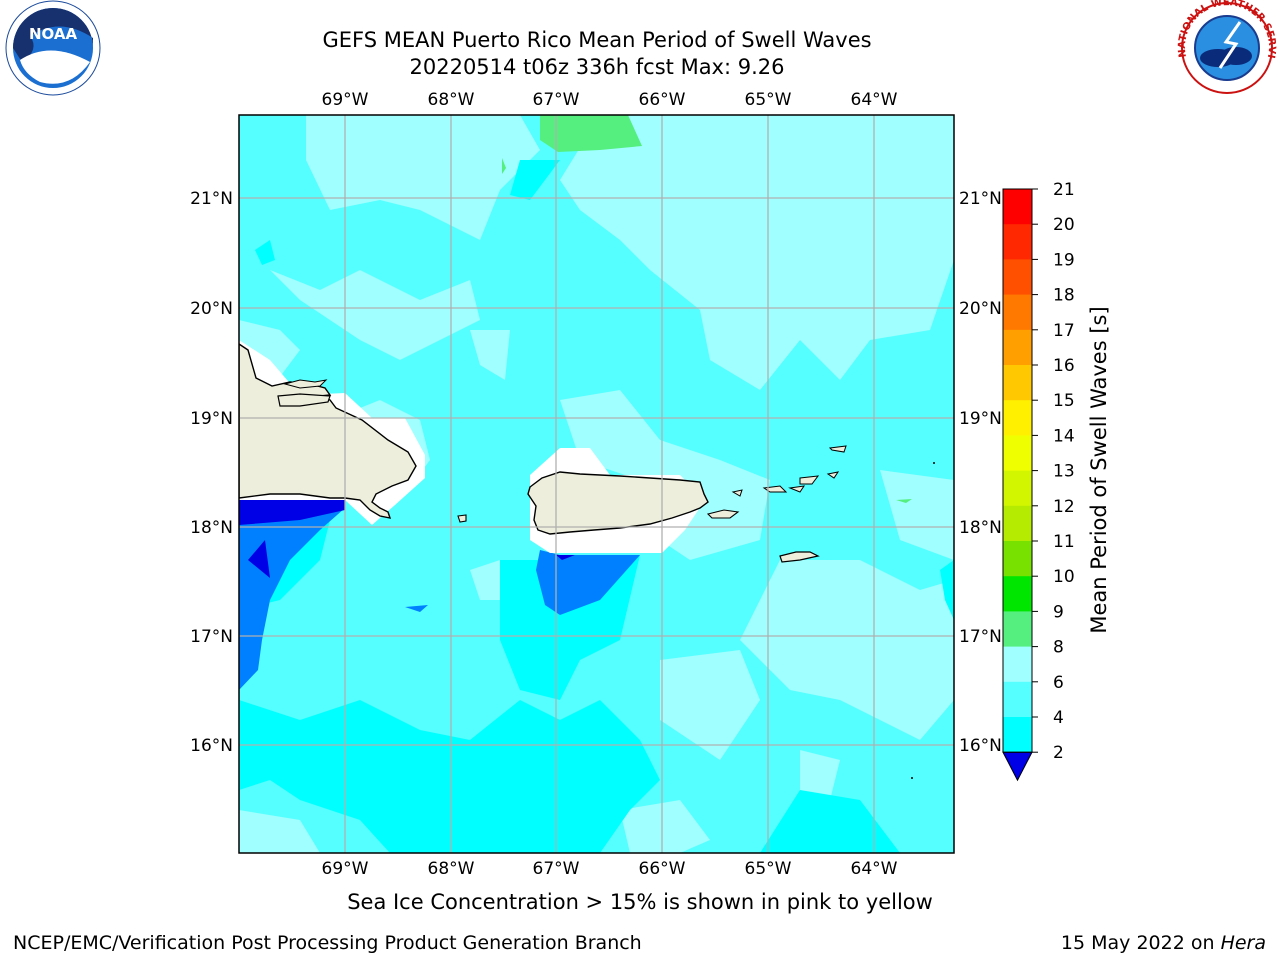 This screenshot has width=1280, height=960. I want to click on lat-label-right: 16°N, so click(980, 746).